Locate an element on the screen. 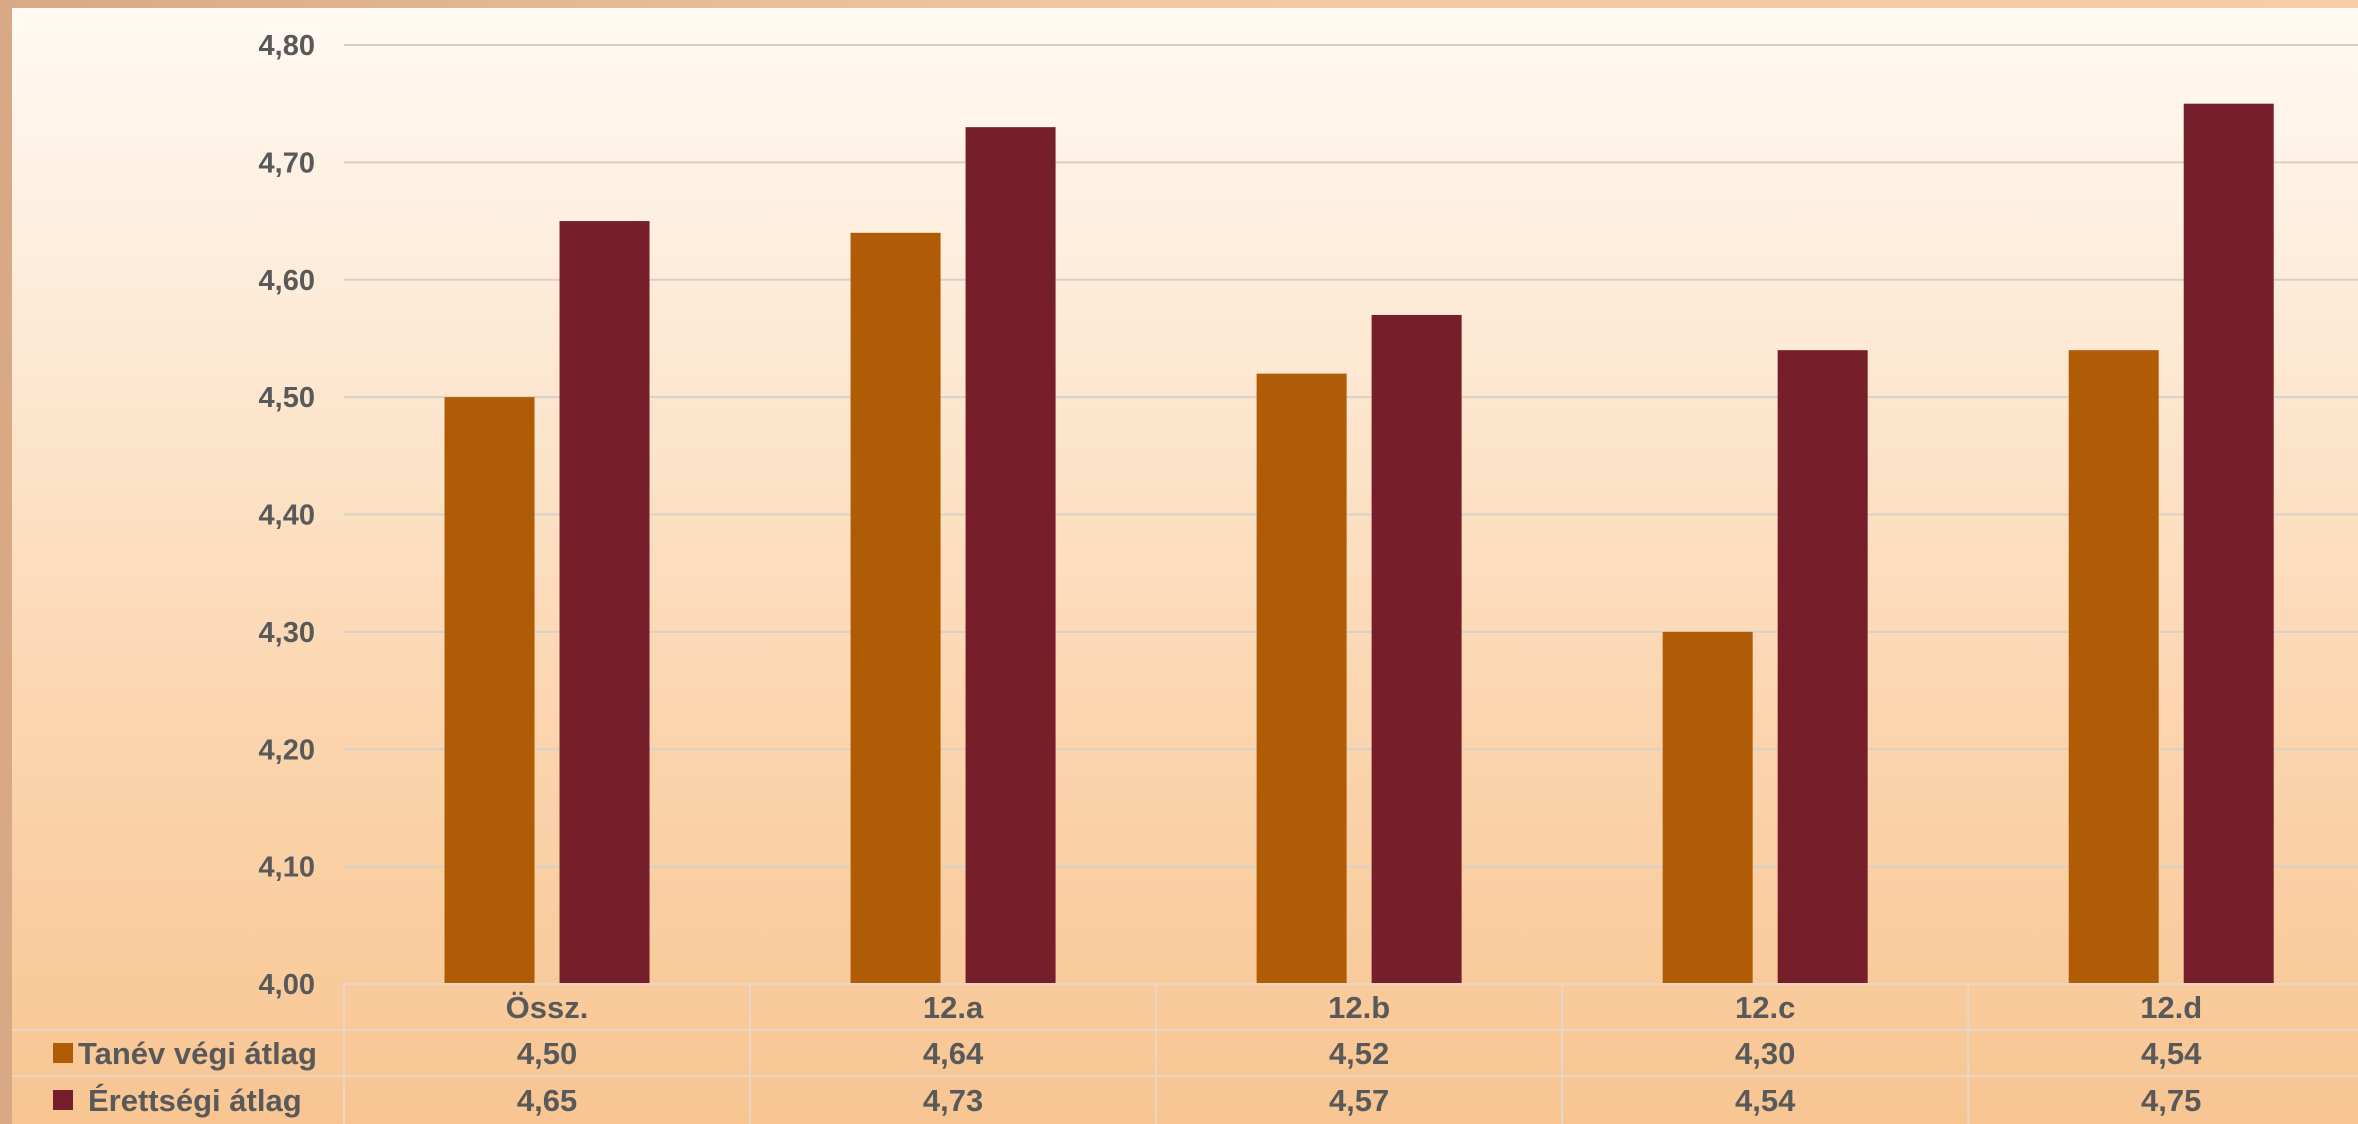 The image size is (2358, 1124). x-tick-label: 12.a is located at coordinates (953, 1007).